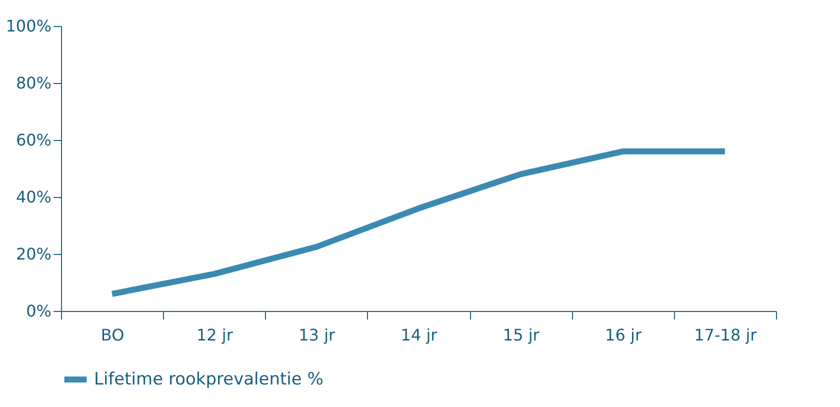  Describe the element at coordinates (215, 335) in the screenshot. I see `x-tick-label: 12 jr` at that location.